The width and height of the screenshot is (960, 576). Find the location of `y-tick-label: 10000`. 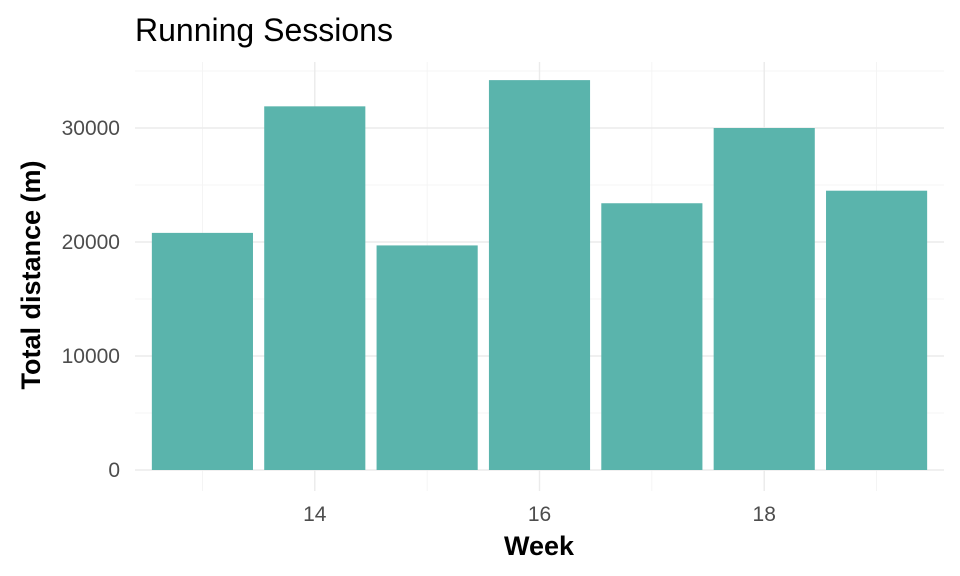

y-tick-label: 10000 is located at coordinates (91, 356).